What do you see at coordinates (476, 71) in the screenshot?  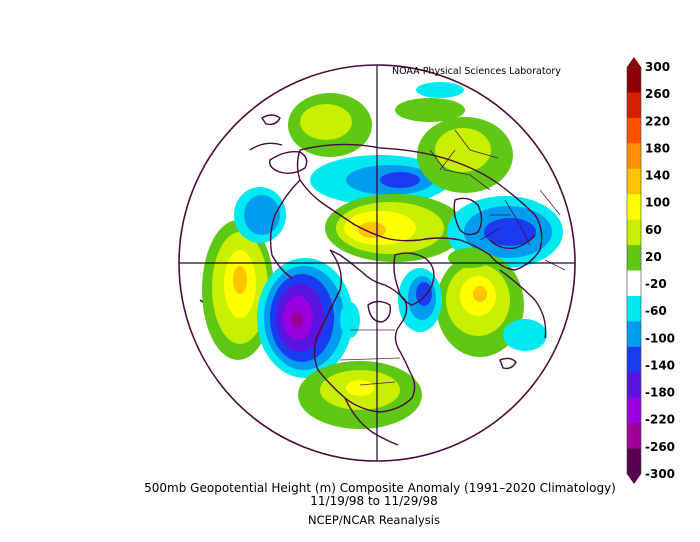 I see `credit-label: NOAA Physical Sciences Laboratory` at bounding box center [476, 71].